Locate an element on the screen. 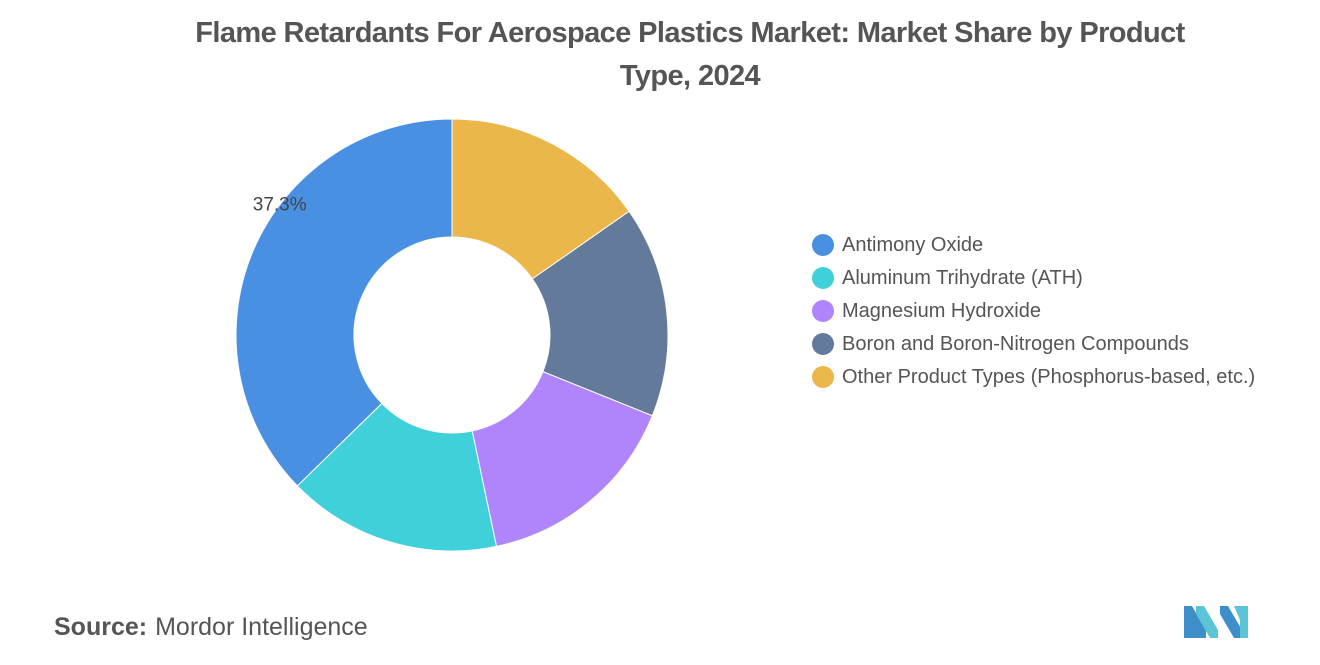 The width and height of the screenshot is (1320, 665). legend-item: Boron and Boron-Nitrogen Compounds is located at coordinates (1047, 344).